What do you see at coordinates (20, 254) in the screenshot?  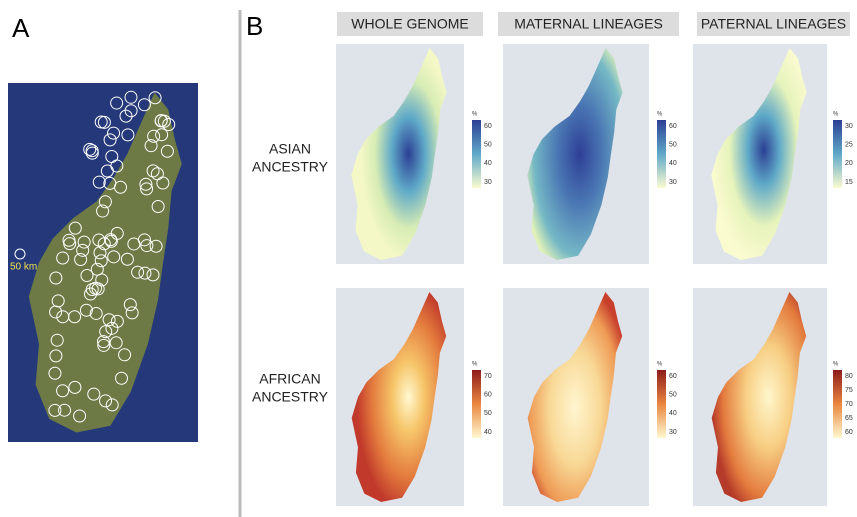 I see `scale-circle` at bounding box center [20, 254].